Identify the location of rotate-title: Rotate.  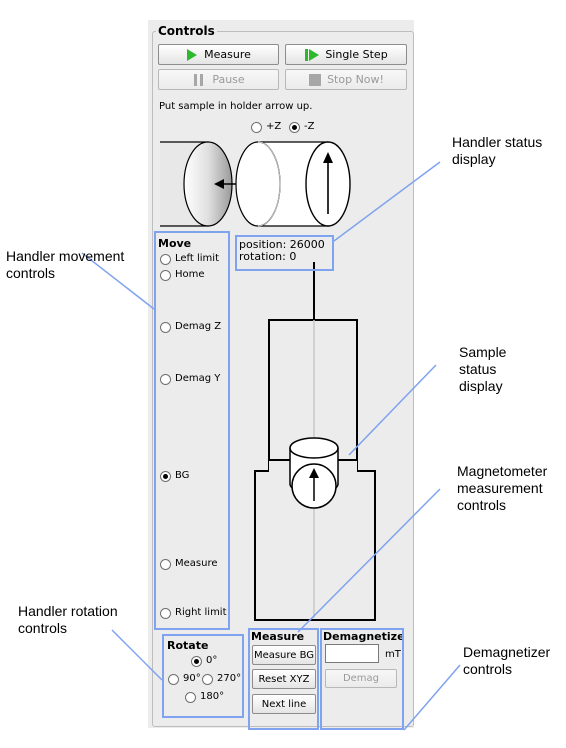
(188, 645).